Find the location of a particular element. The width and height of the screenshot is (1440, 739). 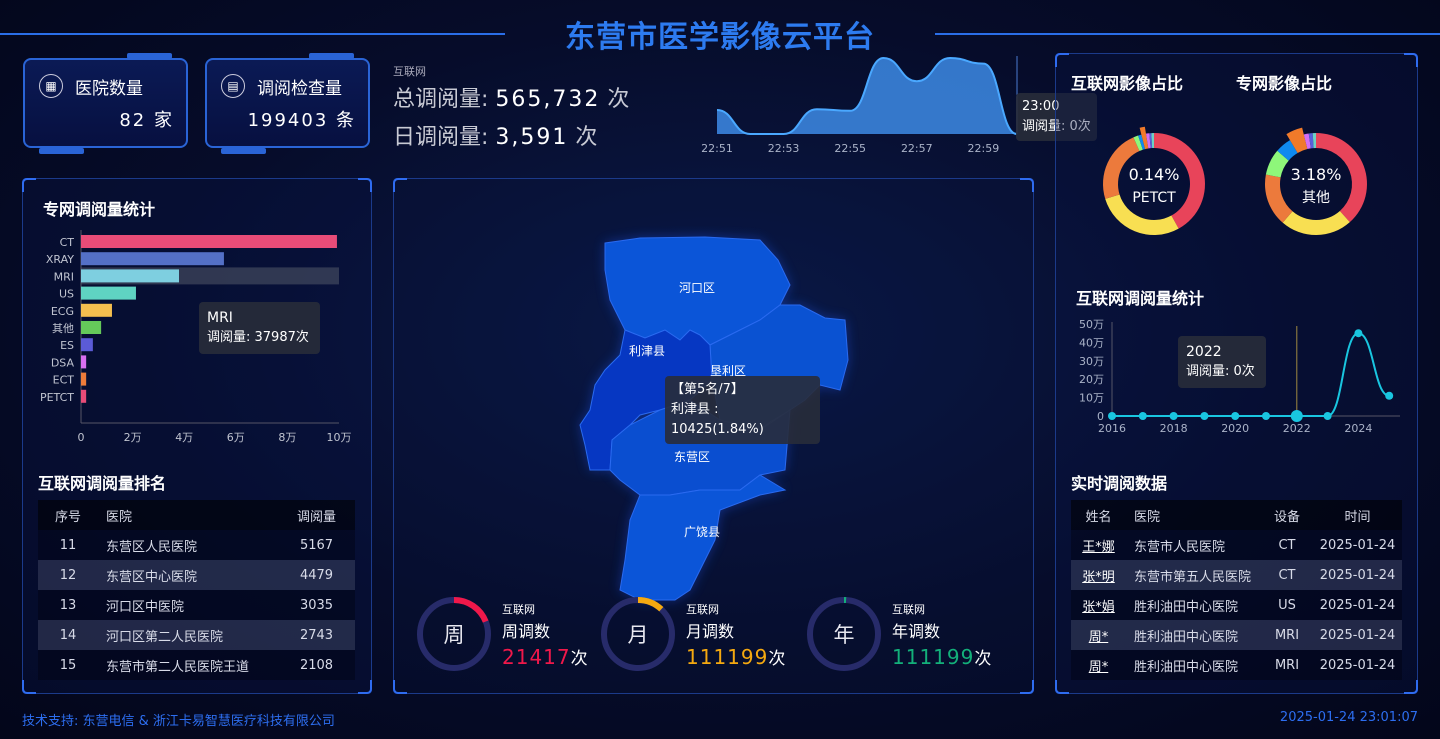

total-unit: 次 is located at coordinates (618, 99).